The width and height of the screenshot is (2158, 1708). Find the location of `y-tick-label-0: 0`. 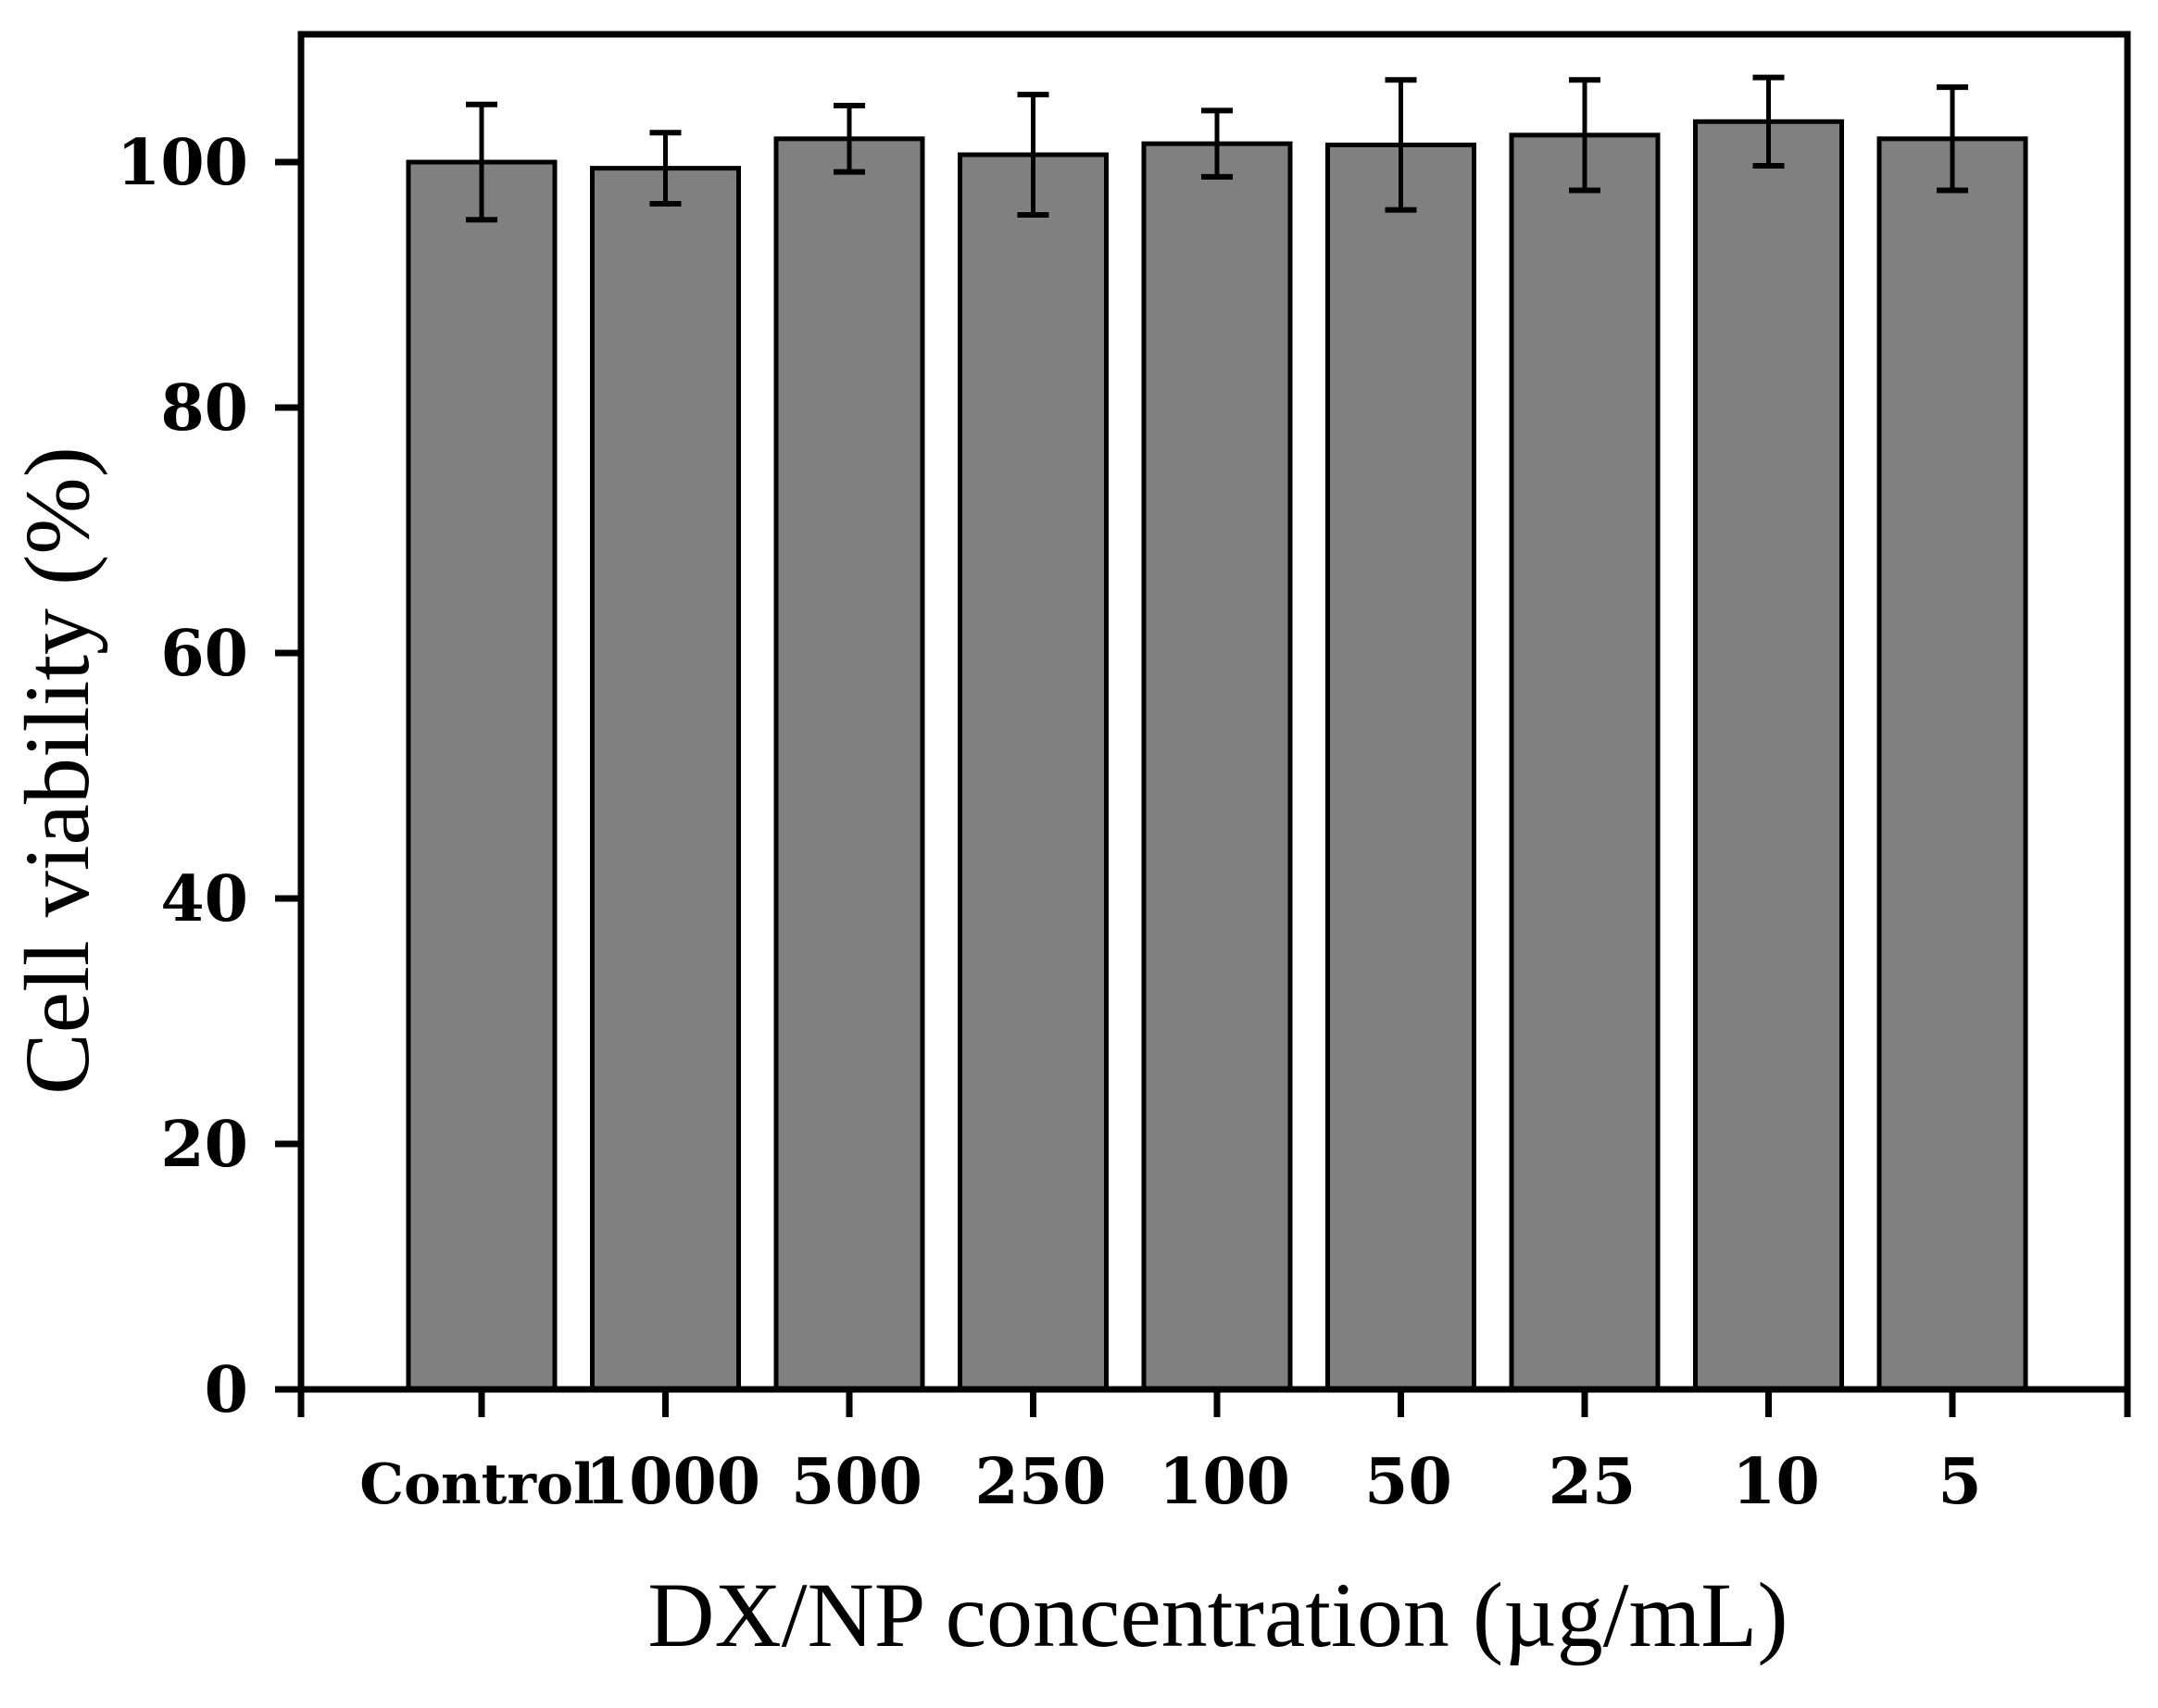

y-tick-label-0: 0 is located at coordinates (226, 1390).